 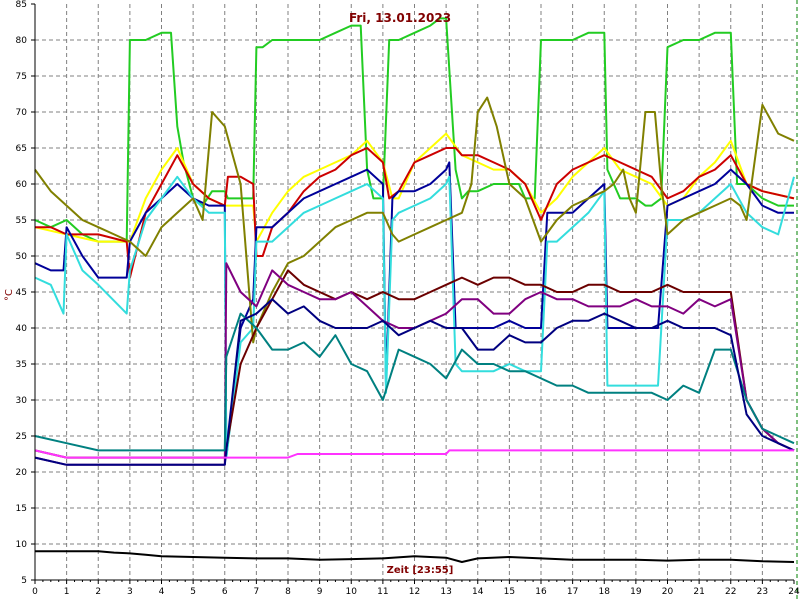 I want to click on x-tick-label: 2, so click(x=98, y=592).